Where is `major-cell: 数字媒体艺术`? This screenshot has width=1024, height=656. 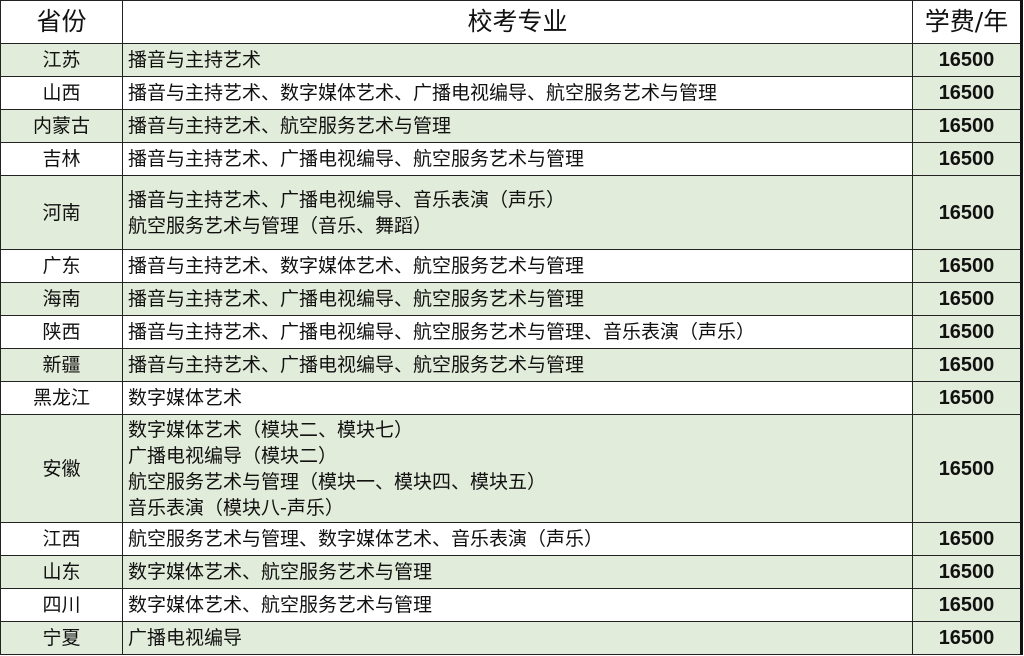
major-cell: 数字媒体艺术 is located at coordinates (517, 398).